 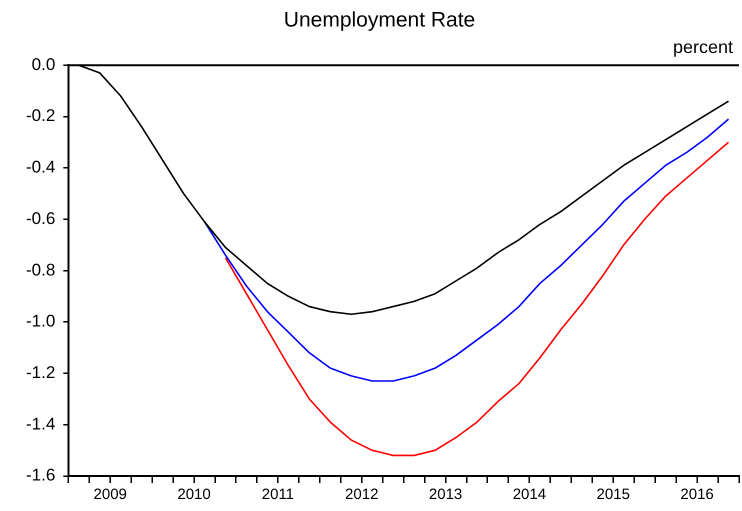 I want to click on x-tick-label: 2014, so click(x=529, y=495).